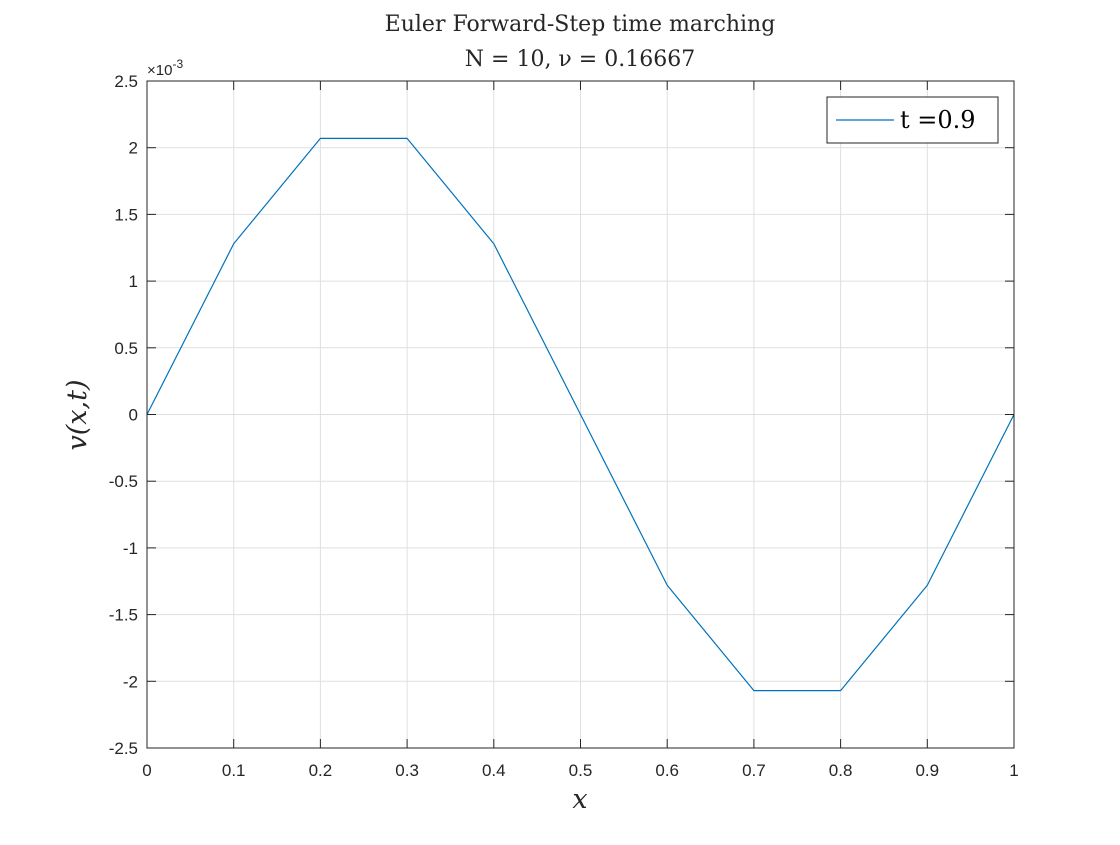 This screenshot has width=1120, height=845. What do you see at coordinates (133, 415) in the screenshot?
I see `y-tick-label: 0` at bounding box center [133, 415].